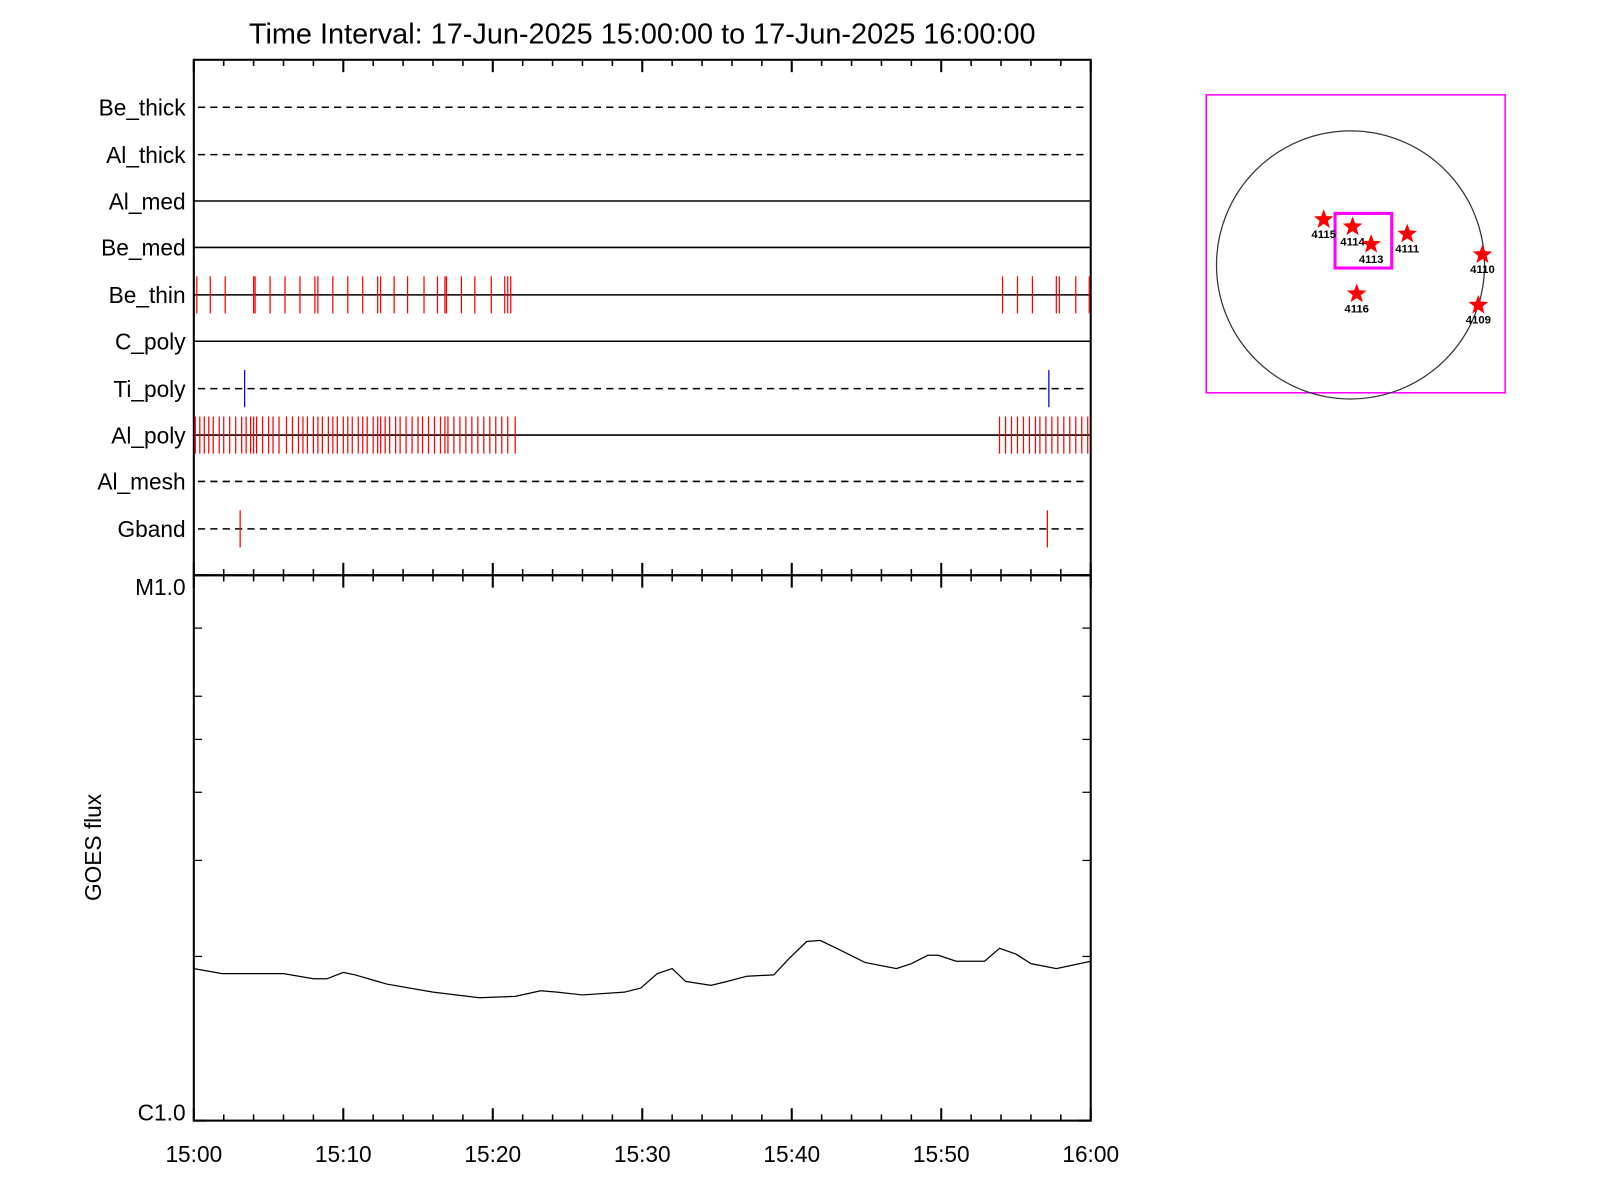 The height and width of the screenshot is (1200, 1600). I want to click on x-tick-label: 15:10, so click(343, 1154).